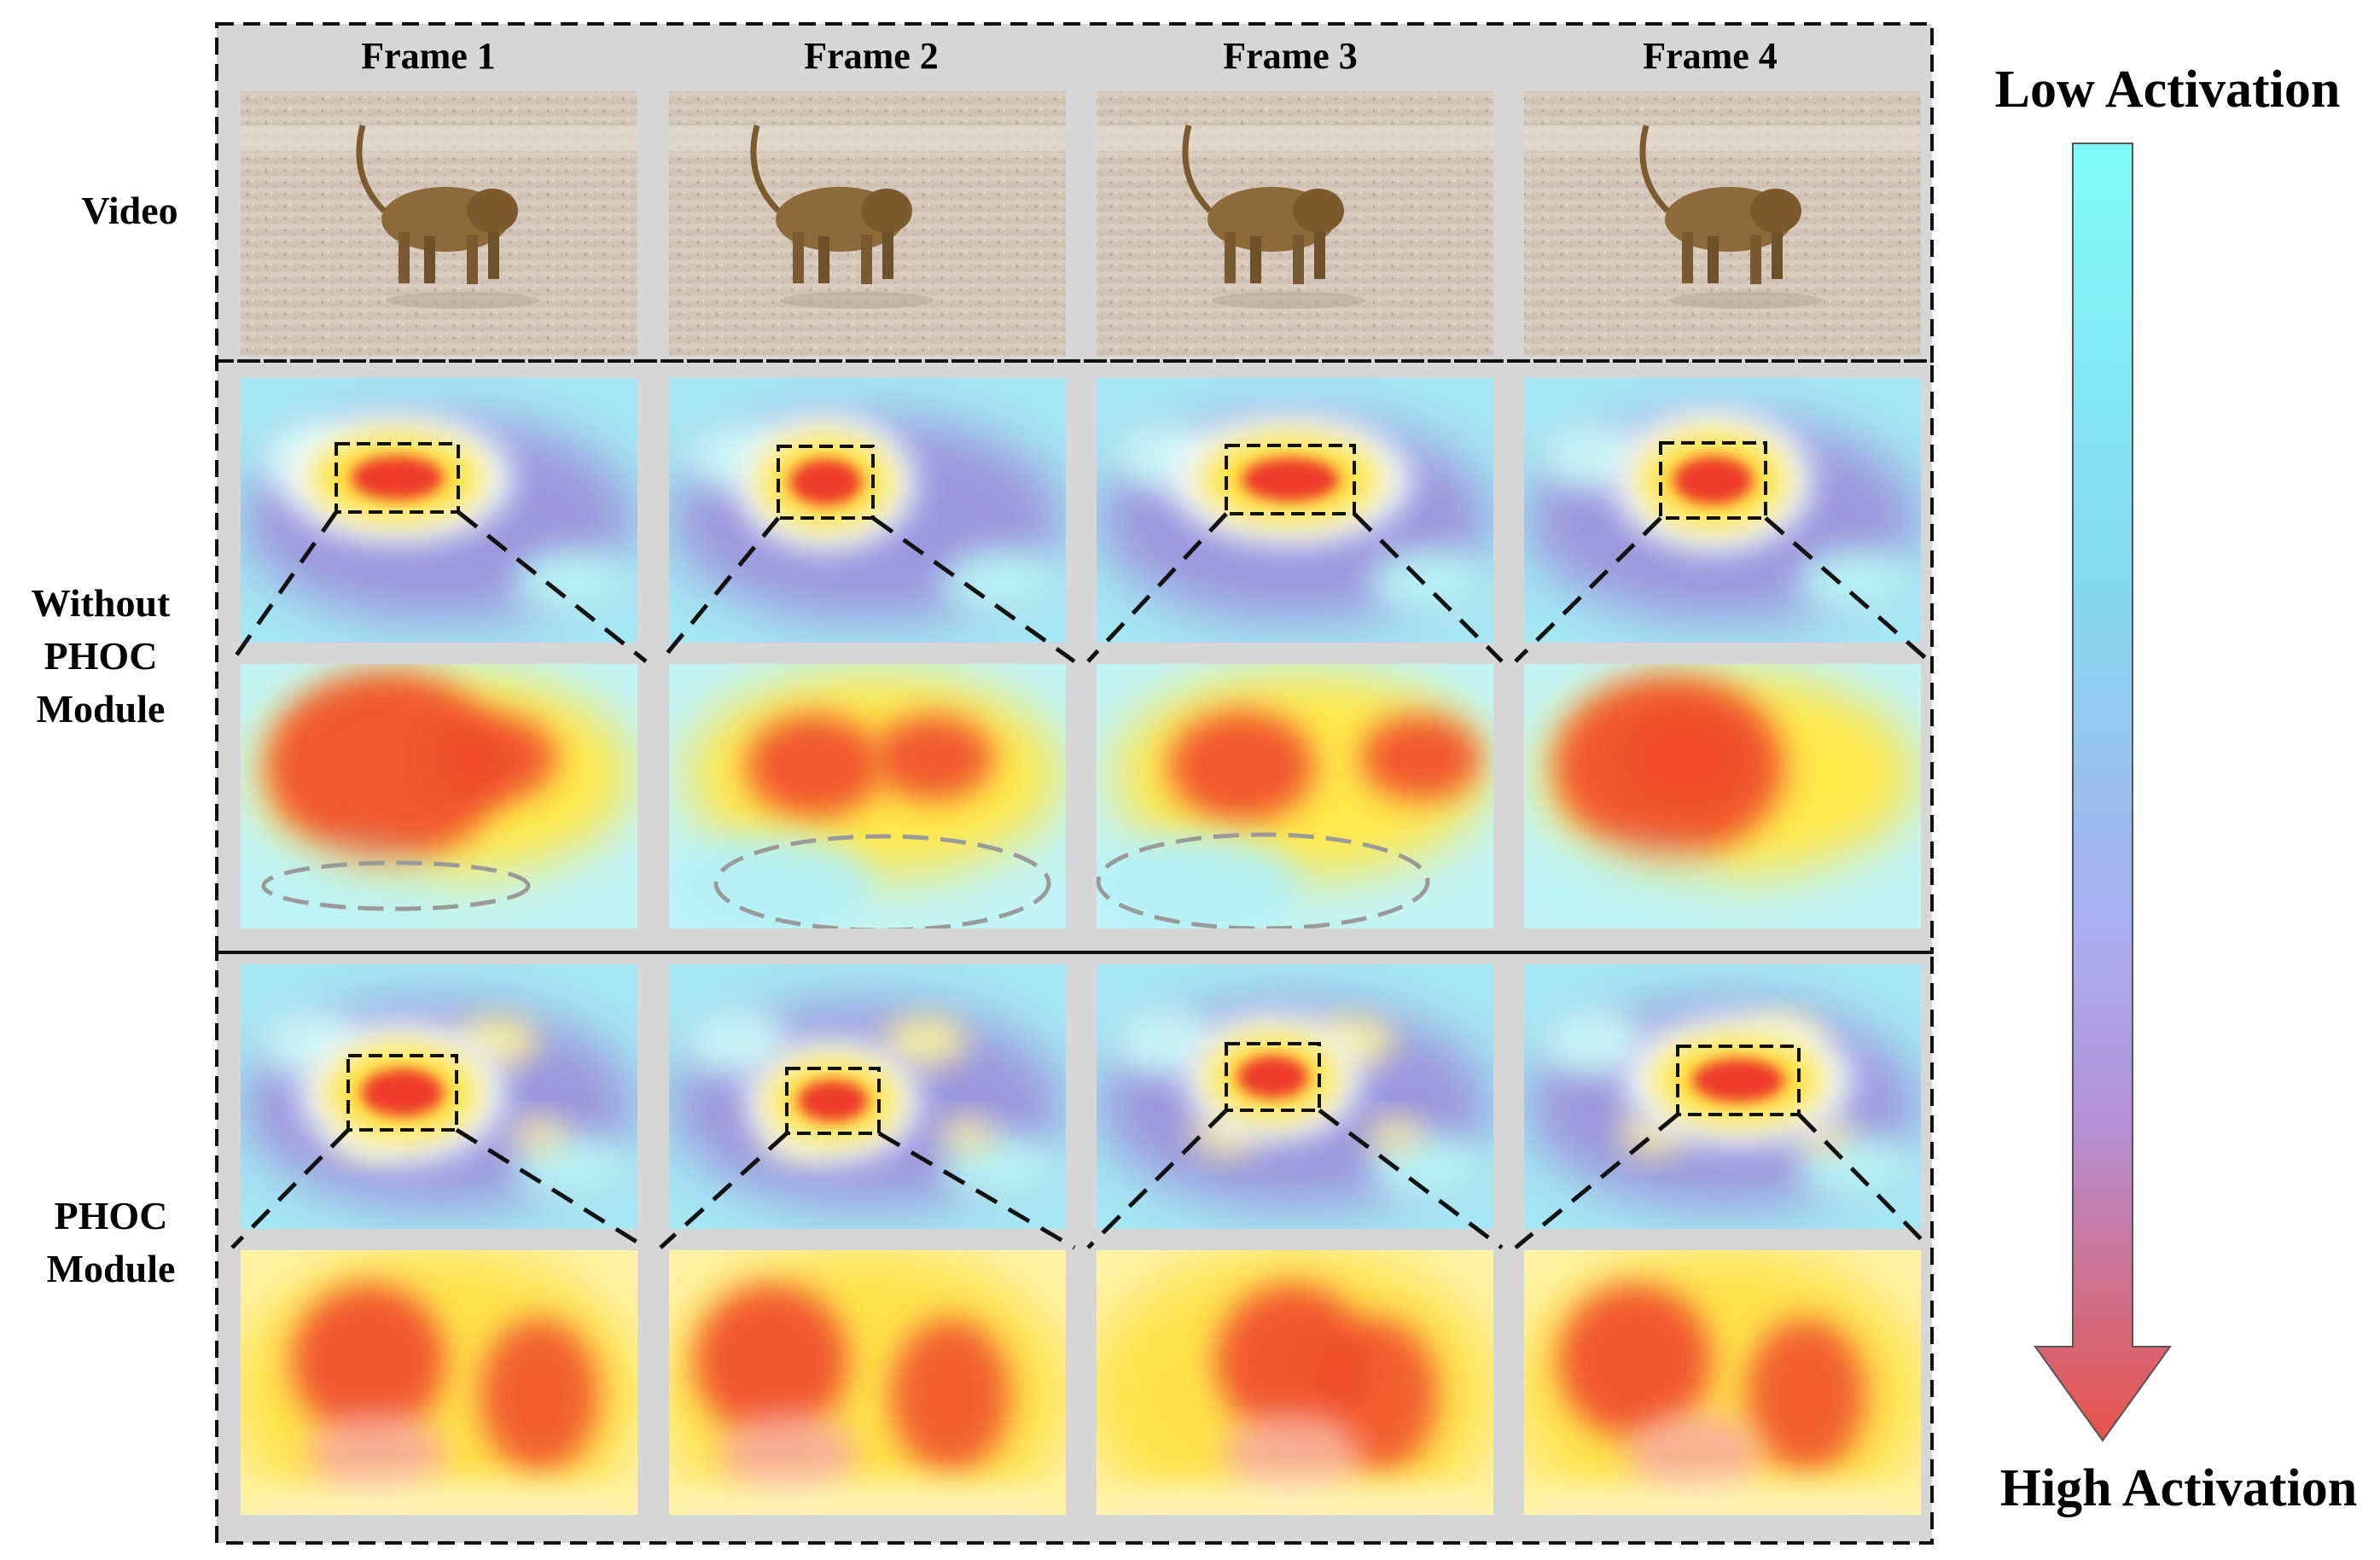  What do you see at coordinates (102, 709) in the screenshot?
I see `row-label-without-line3: Module` at bounding box center [102, 709].